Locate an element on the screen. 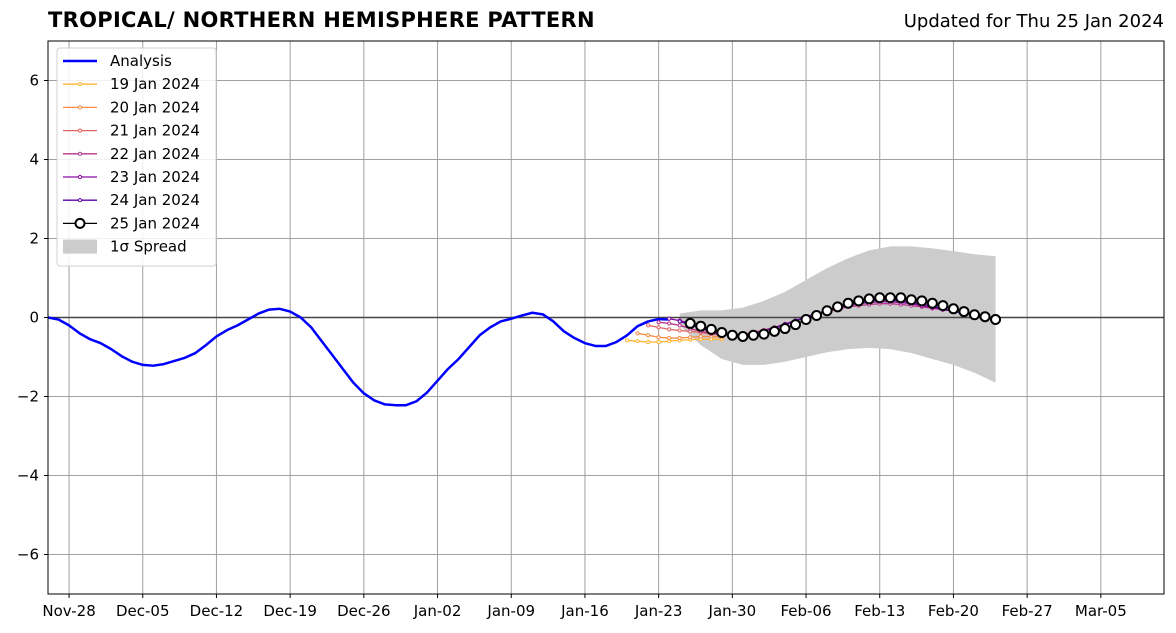 The height and width of the screenshot is (633, 1176). legend-label: 21 Jan 2024 is located at coordinates (155, 131).